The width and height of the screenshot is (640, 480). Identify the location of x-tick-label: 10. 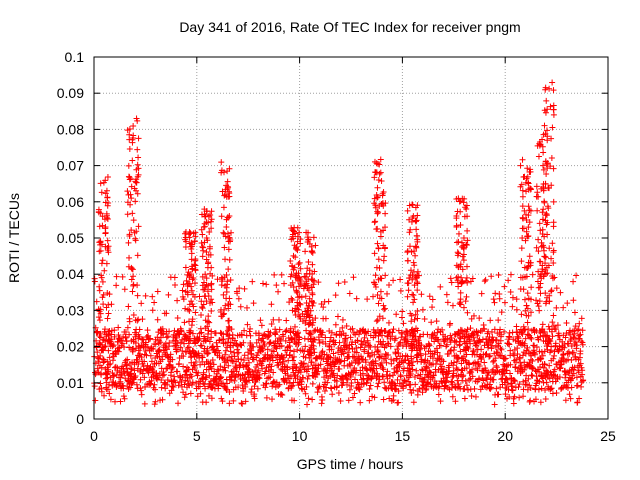
(300, 436).